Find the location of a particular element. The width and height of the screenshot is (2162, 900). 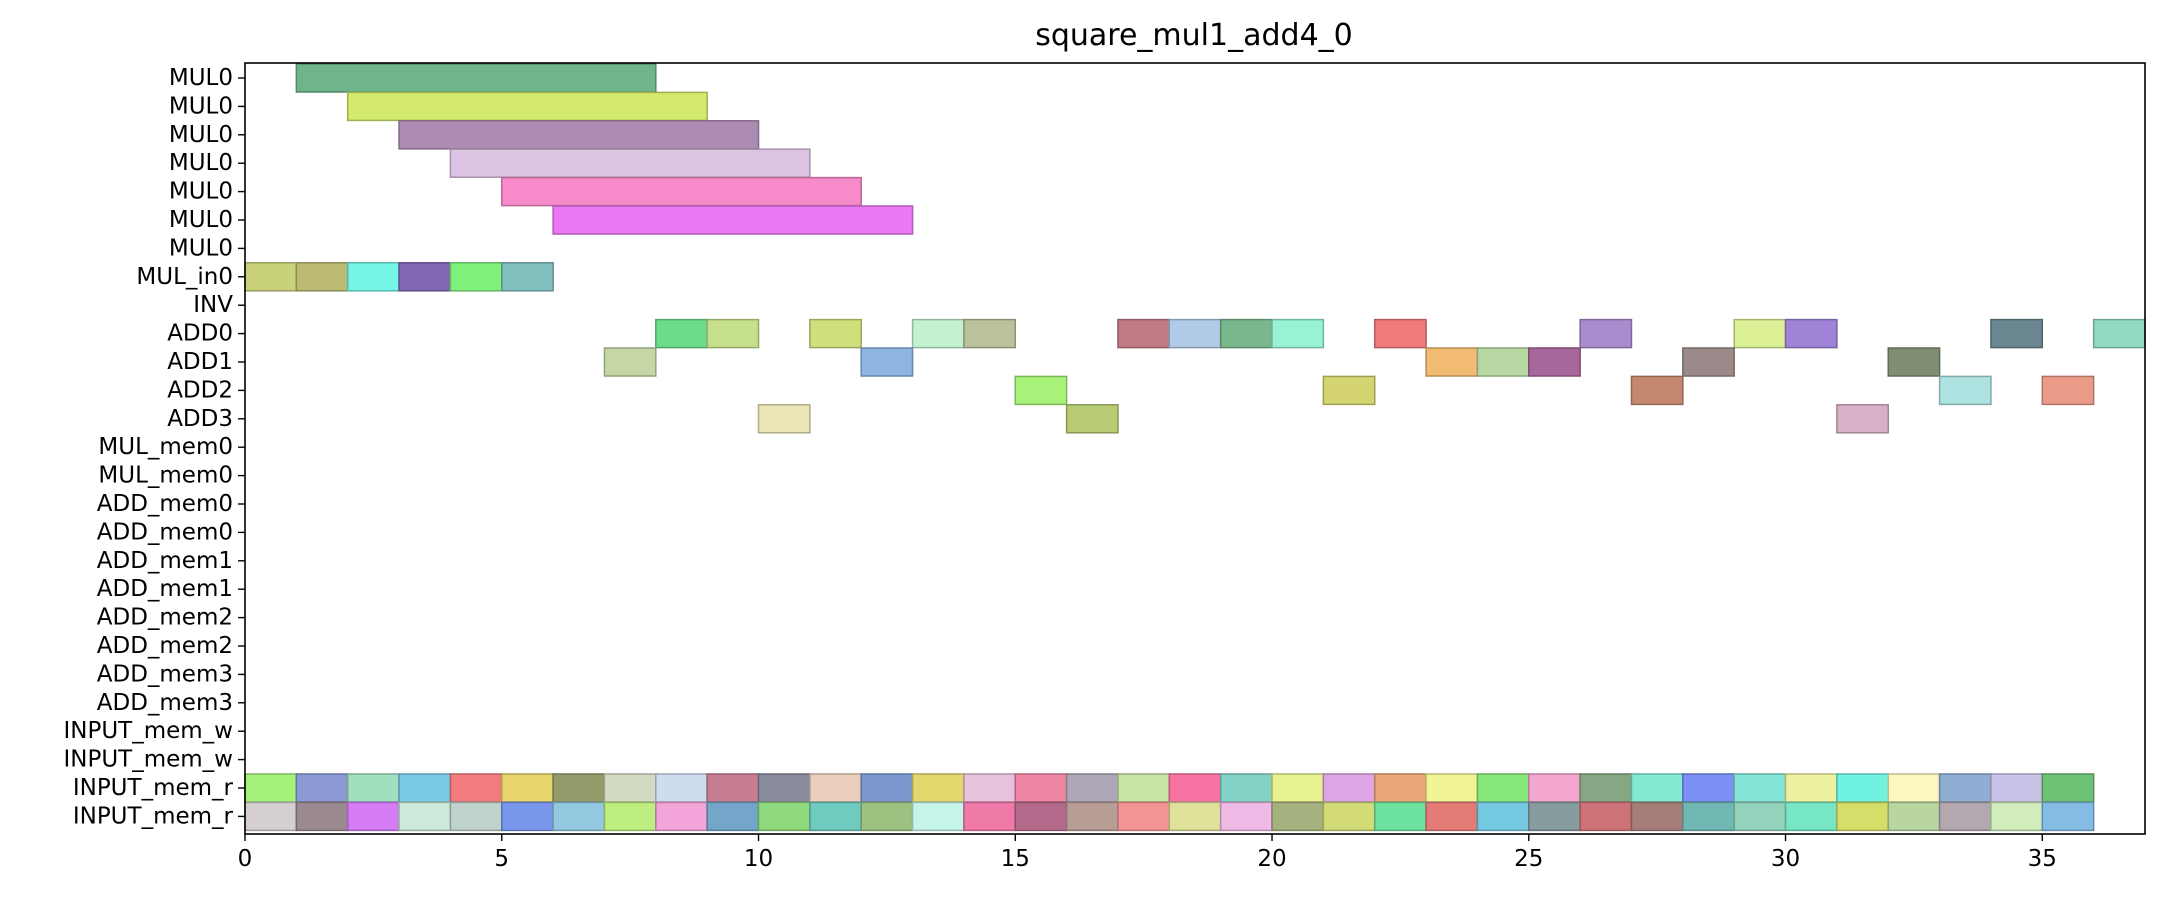

y-tick-label: ADD1 is located at coordinates (200, 362).